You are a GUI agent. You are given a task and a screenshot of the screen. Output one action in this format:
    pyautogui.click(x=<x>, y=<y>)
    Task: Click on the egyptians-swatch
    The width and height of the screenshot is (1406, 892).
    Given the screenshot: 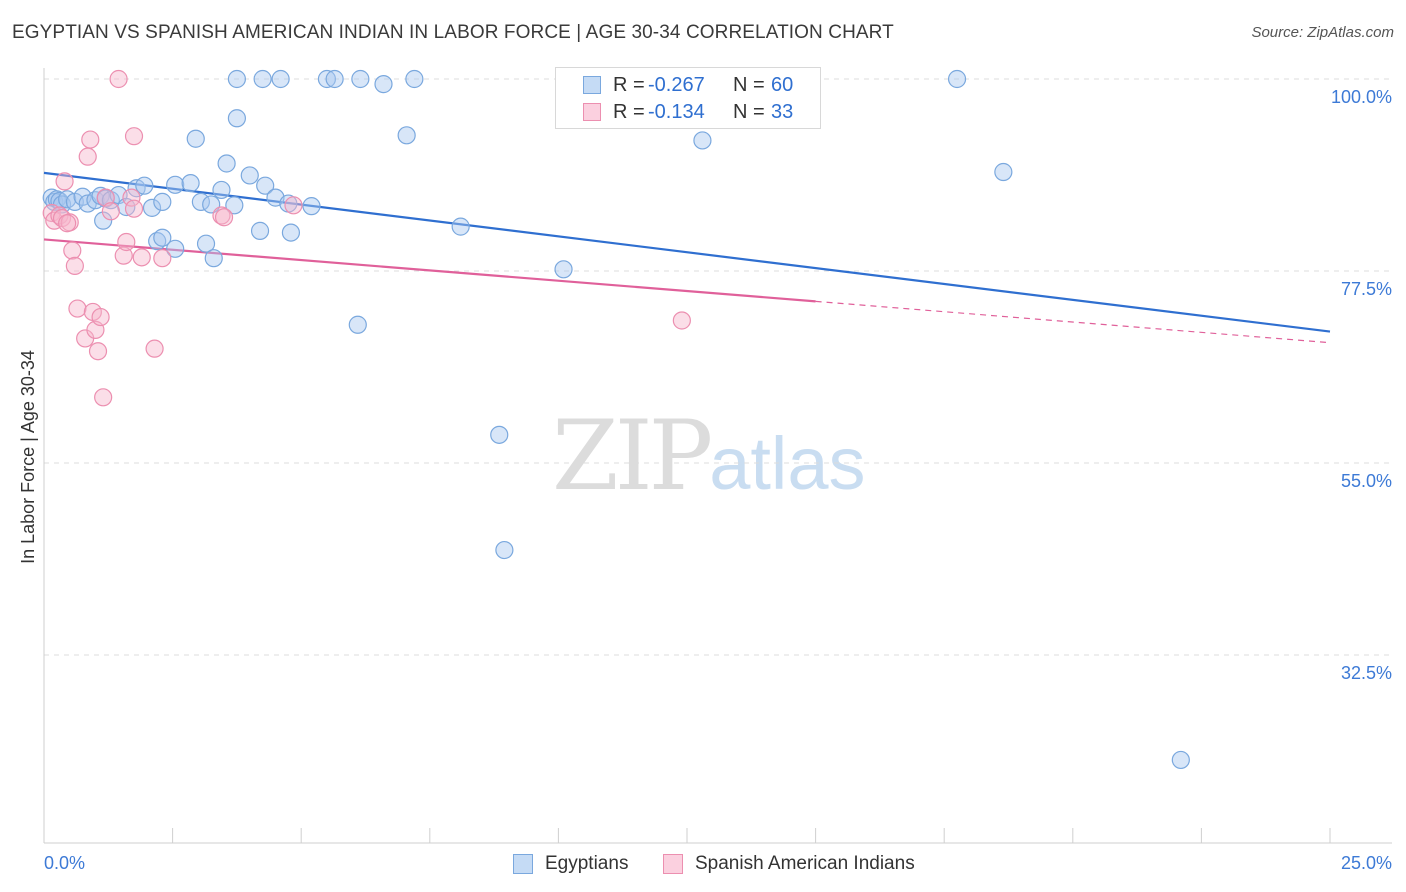 What is the action you would take?
    pyautogui.click(x=592, y=85)
    